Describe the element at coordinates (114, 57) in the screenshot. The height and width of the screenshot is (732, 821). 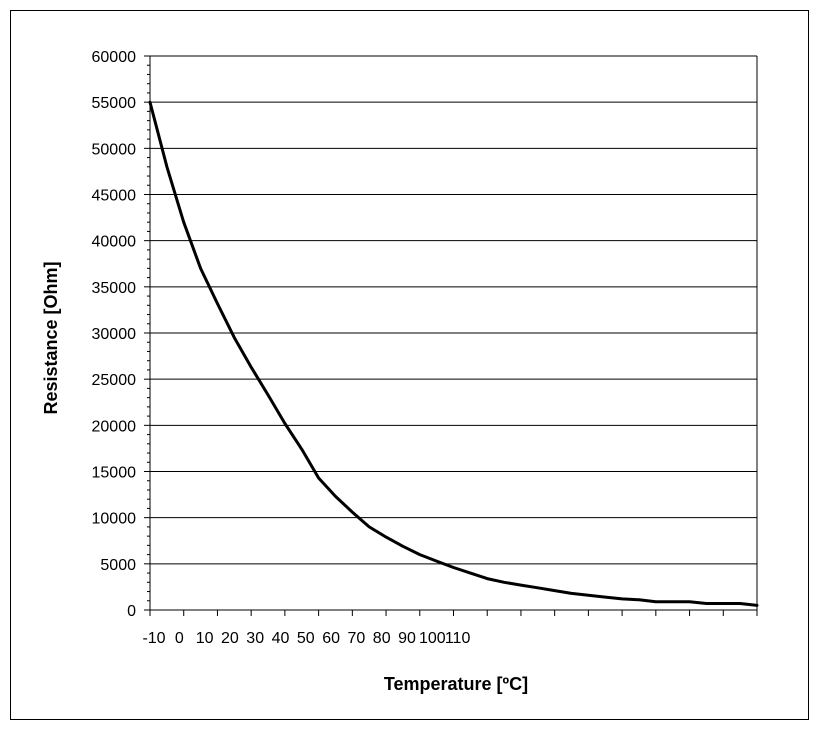
I see `y-tick-label: 60000` at that location.